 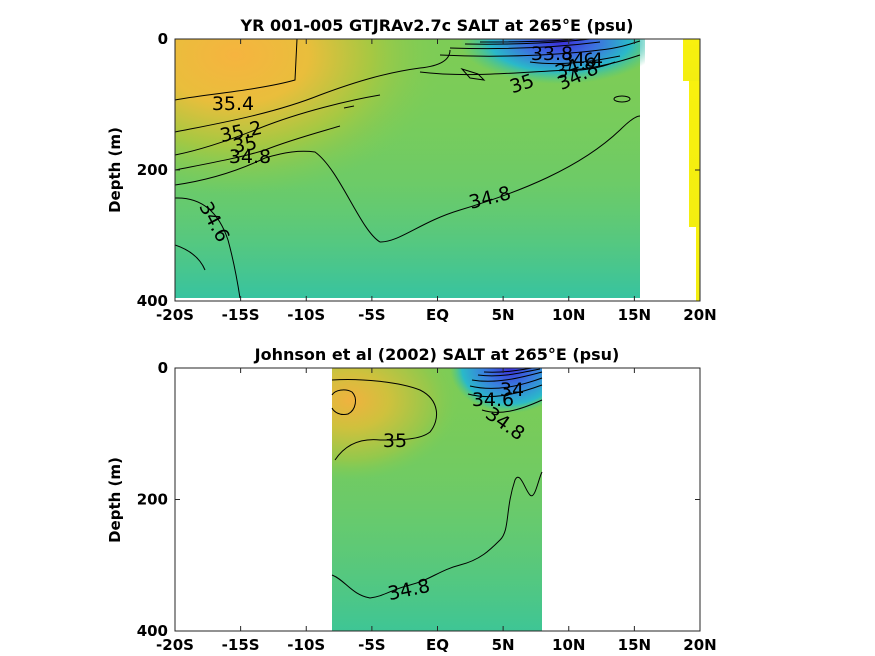 I want to click on contour-label: 35.4, so click(x=233, y=104).